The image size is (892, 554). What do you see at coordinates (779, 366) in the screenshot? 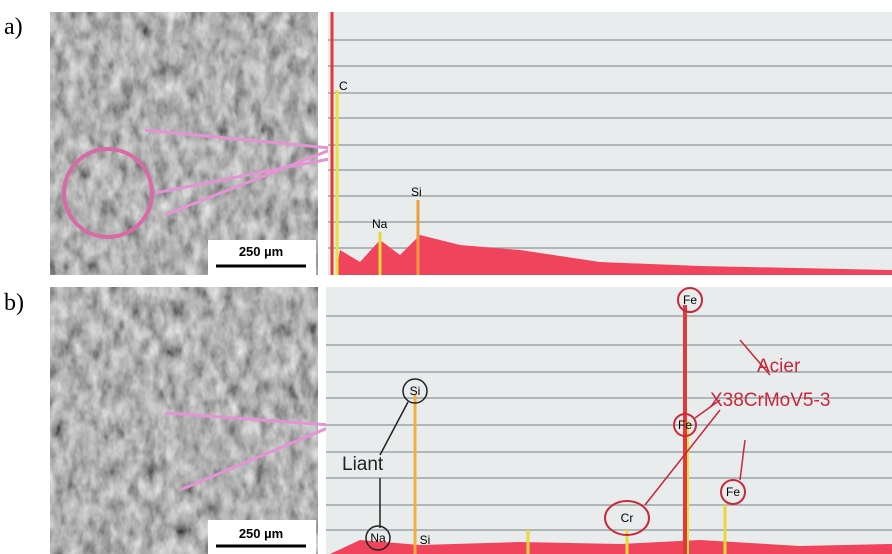
I see `annotation: Acier` at bounding box center [779, 366].